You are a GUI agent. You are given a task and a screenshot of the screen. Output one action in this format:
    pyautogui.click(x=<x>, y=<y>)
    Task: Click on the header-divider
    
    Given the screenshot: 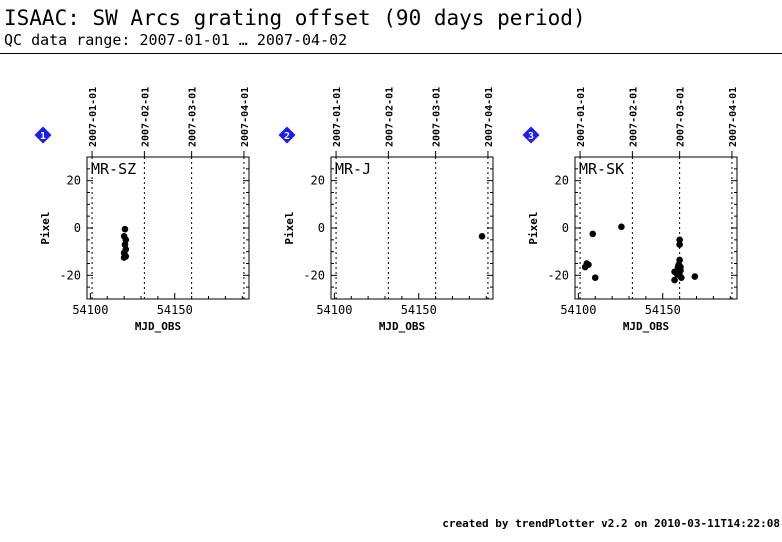 What is the action you would take?
    pyautogui.click(x=391, y=53)
    